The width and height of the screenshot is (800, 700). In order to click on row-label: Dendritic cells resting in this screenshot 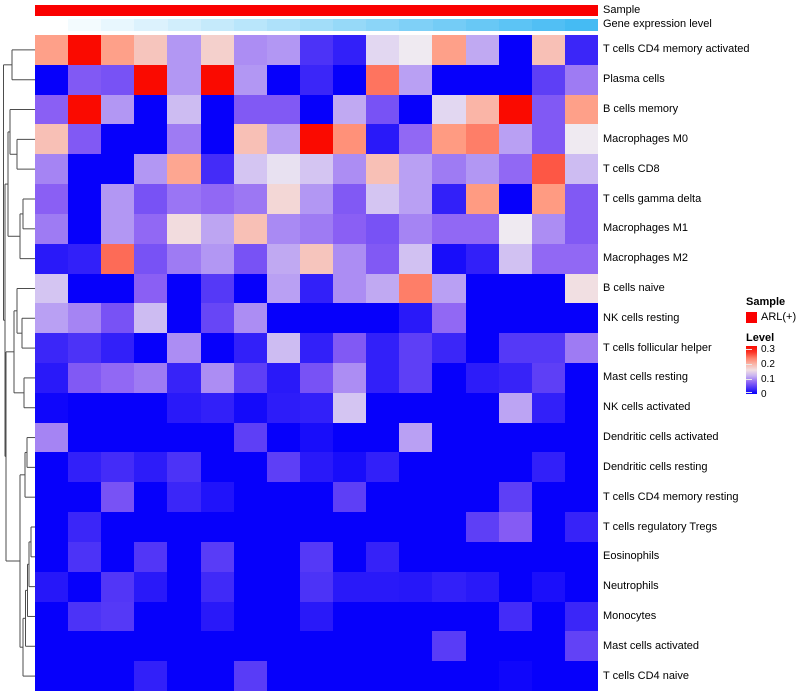, I will do `click(655, 466)`.